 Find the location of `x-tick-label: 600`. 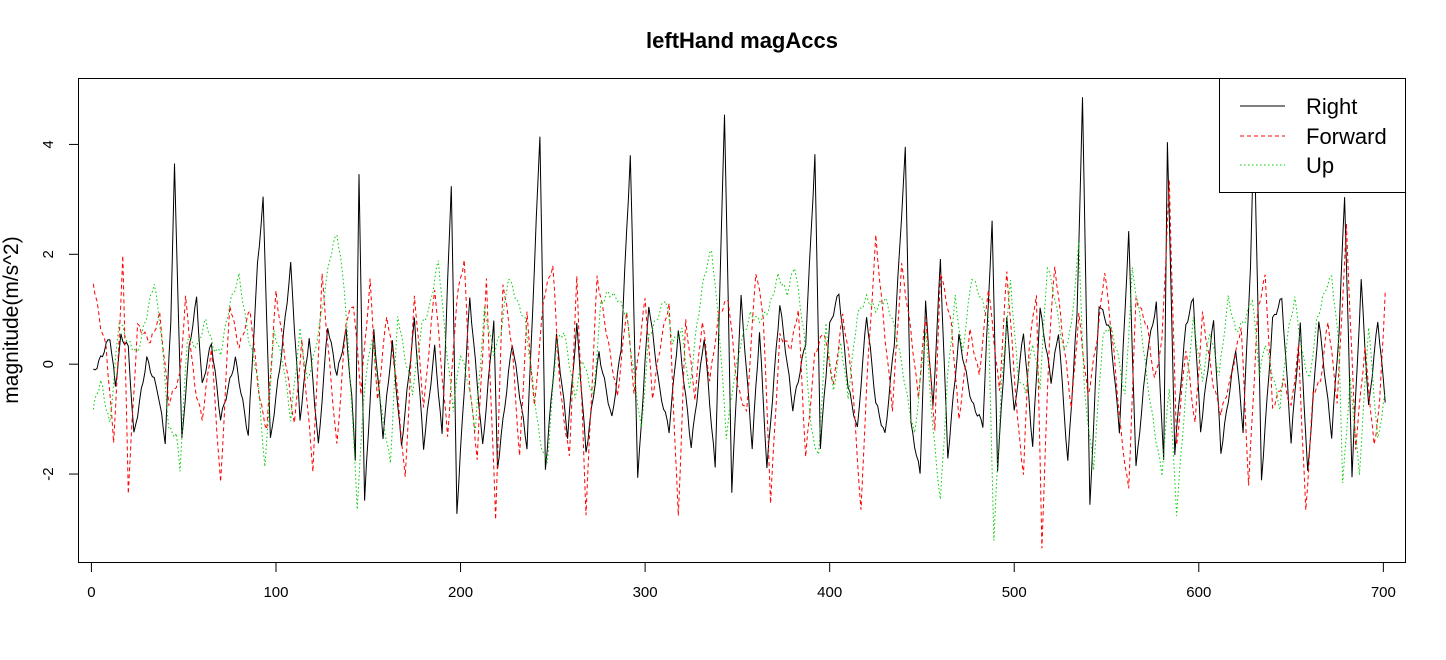

x-tick-label: 600 is located at coordinates (1198, 592).